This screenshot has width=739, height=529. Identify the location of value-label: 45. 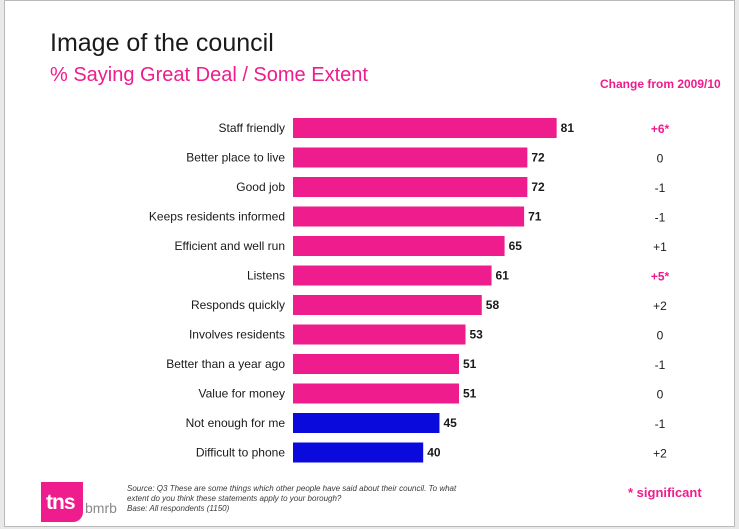
(450, 423).